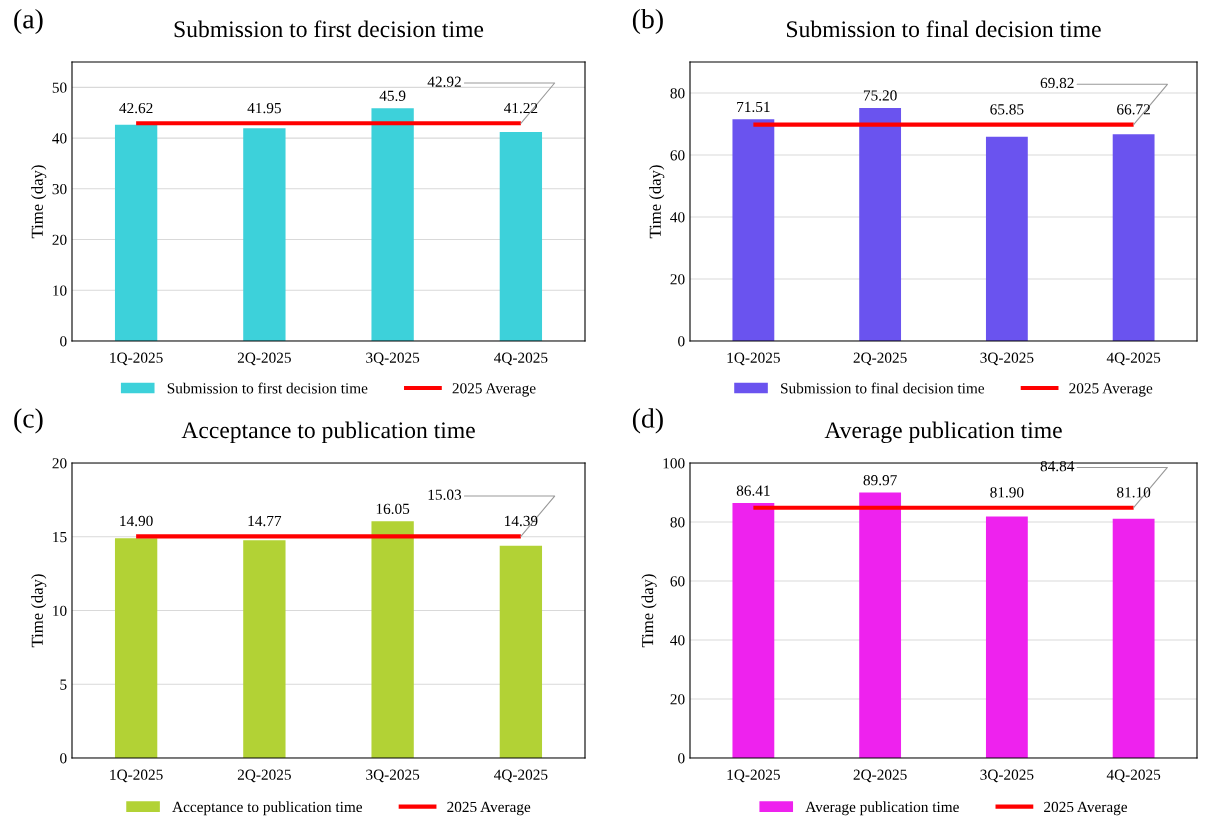  What do you see at coordinates (647, 421) in the screenshot?
I see `text: (d)` at bounding box center [647, 421].